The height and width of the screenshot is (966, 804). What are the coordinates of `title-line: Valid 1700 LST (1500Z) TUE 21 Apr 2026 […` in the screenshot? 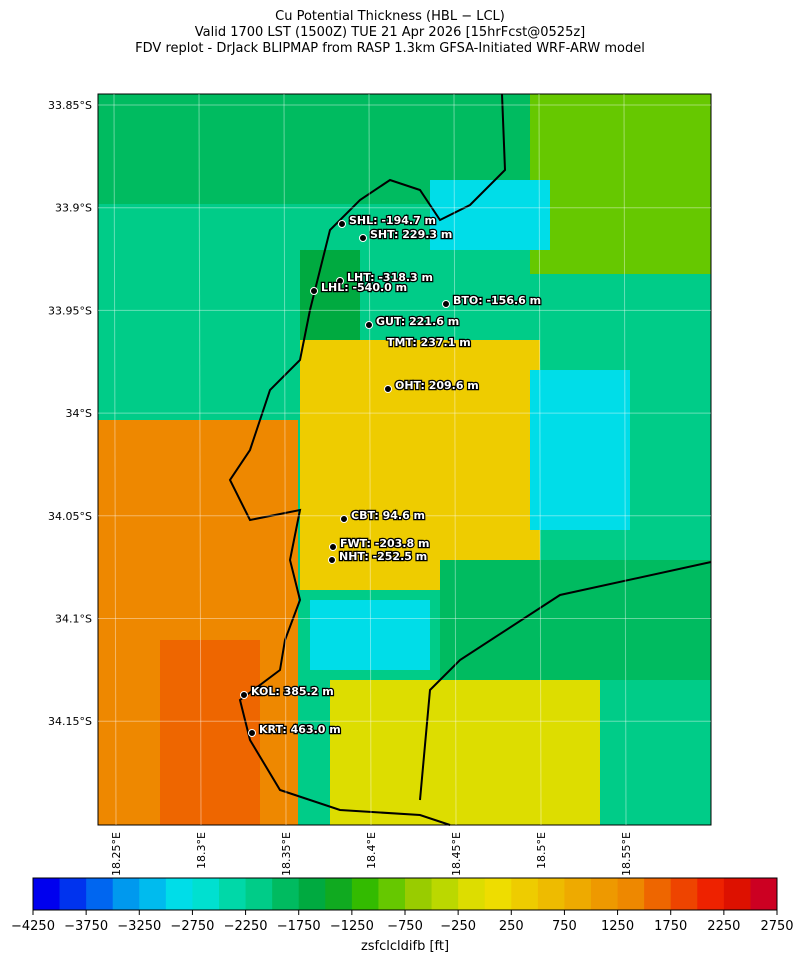 It's located at (390, 32).